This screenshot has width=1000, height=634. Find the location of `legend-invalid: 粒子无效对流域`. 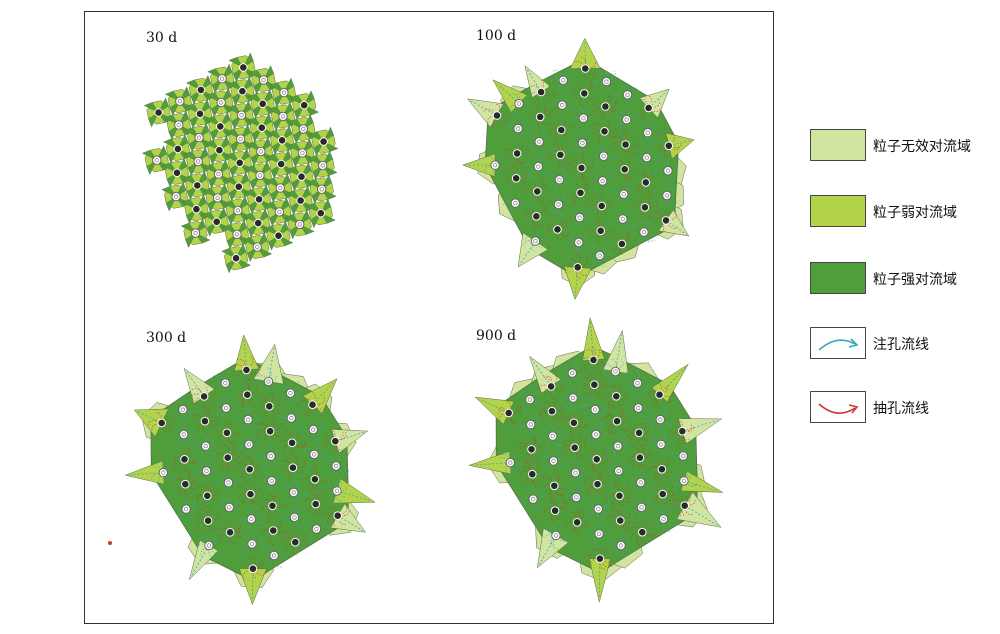

legend-invalid: 粒子无效对流域 is located at coordinates (905, 146).